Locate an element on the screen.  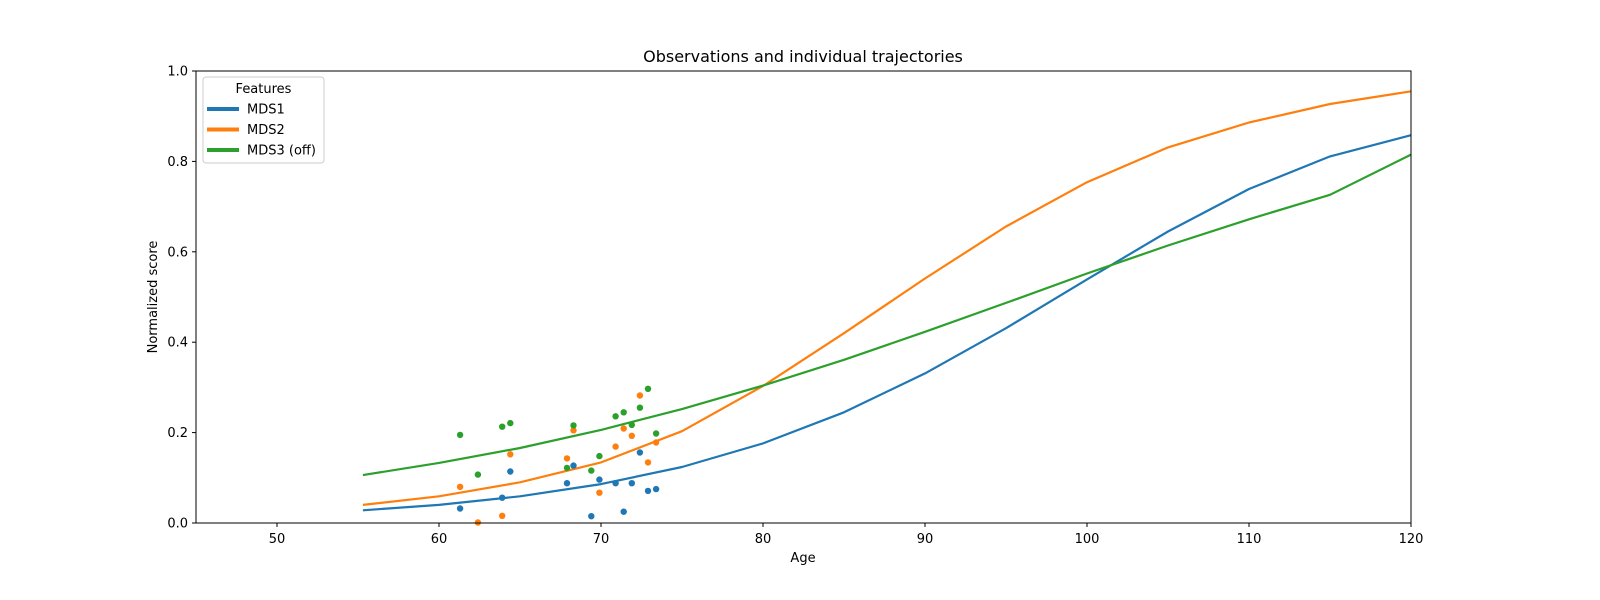
x-tick-label: 50 is located at coordinates (277, 539).